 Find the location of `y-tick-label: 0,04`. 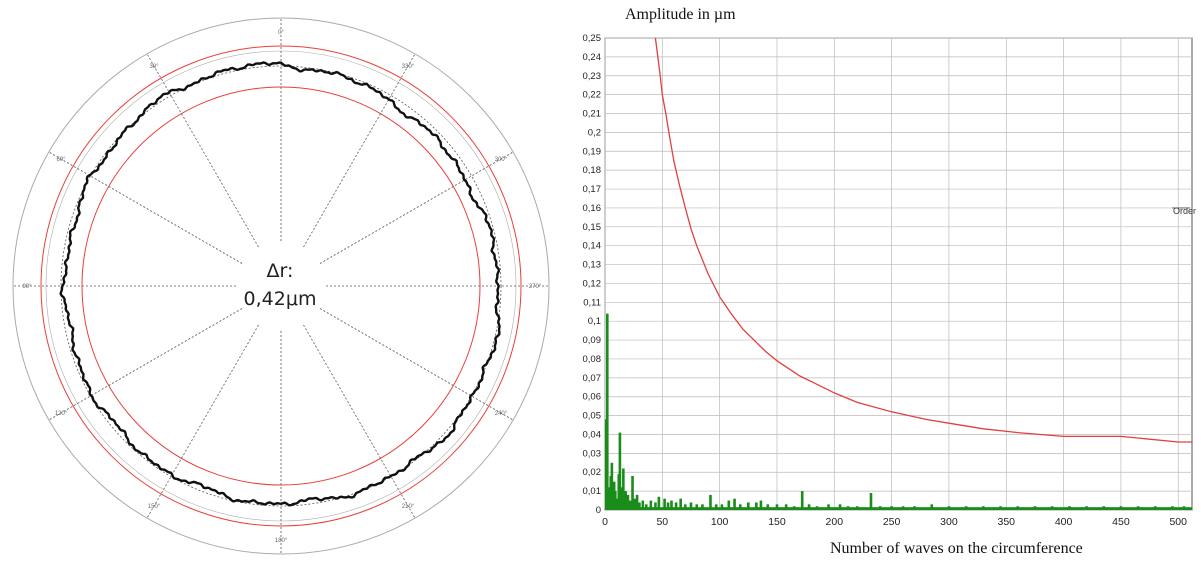

y-tick-label: 0,04 is located at coordinates (592, 434).